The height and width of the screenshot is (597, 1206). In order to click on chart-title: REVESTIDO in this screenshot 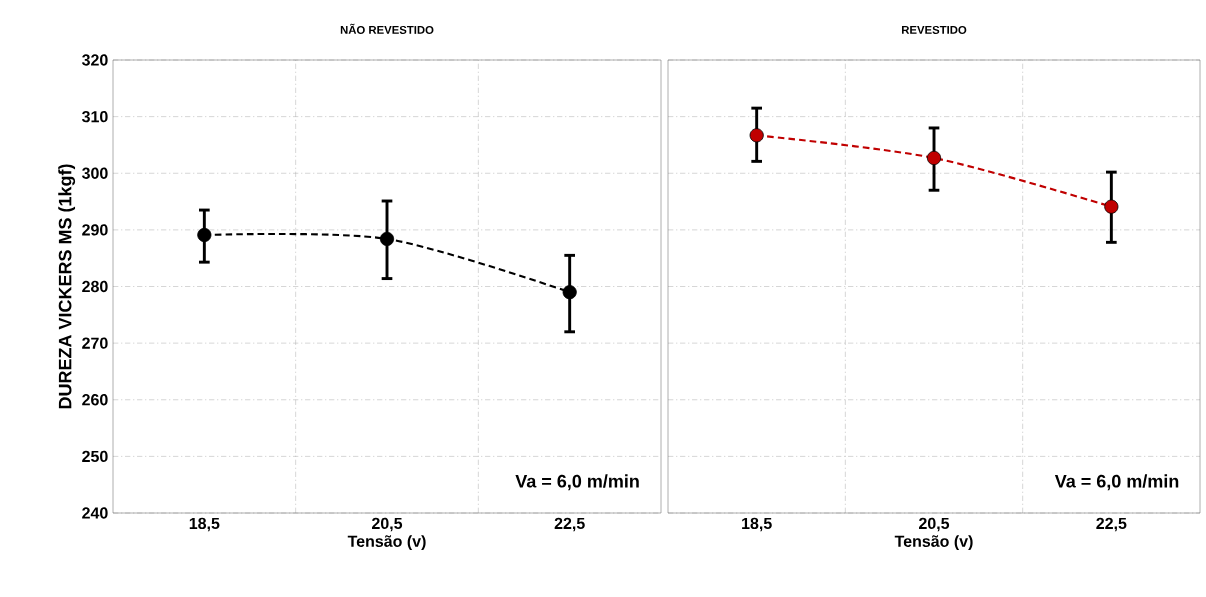, I will do `click(934, 29)`.